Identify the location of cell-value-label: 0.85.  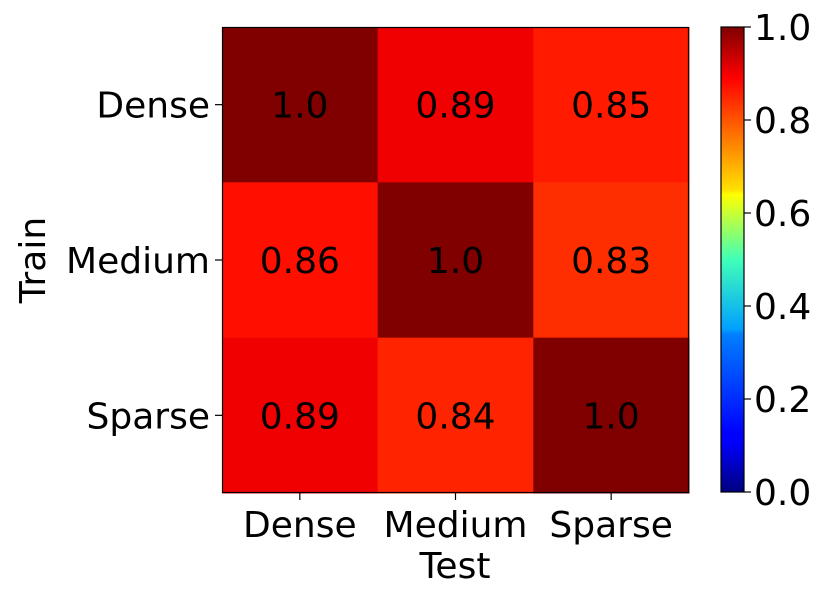
(611, 106).